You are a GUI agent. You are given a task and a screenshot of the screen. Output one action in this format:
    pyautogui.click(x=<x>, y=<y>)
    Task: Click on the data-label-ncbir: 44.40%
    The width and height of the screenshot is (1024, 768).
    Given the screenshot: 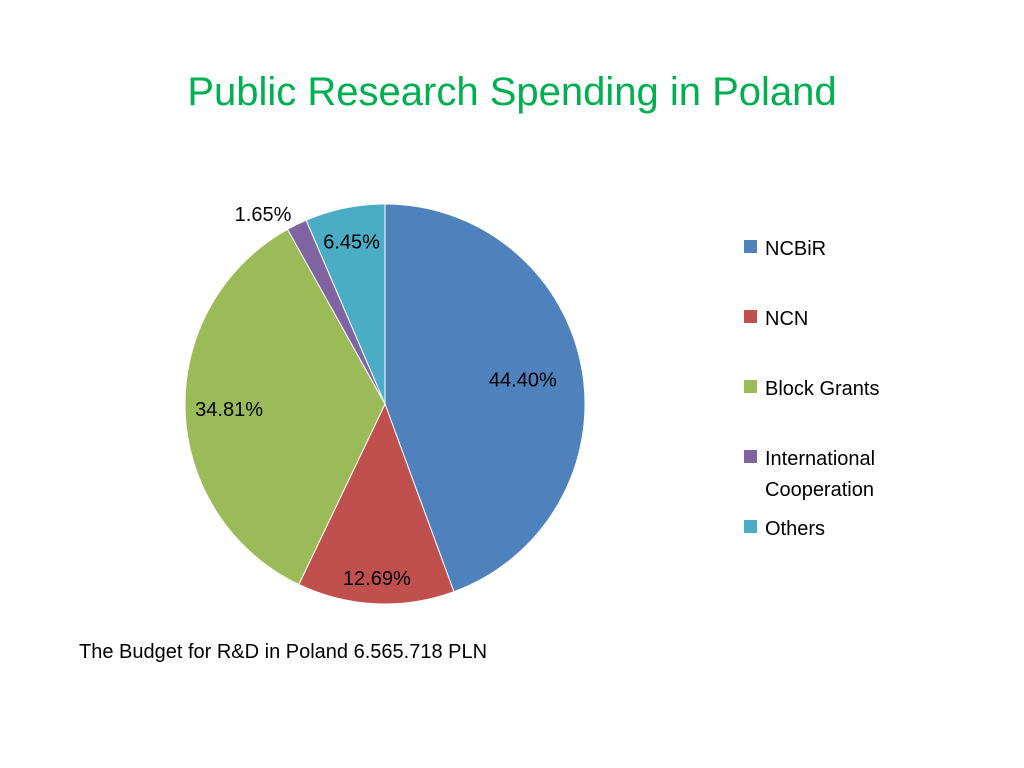 What is the action you would take?
    pyautogui.click(x=523, y=380)
    